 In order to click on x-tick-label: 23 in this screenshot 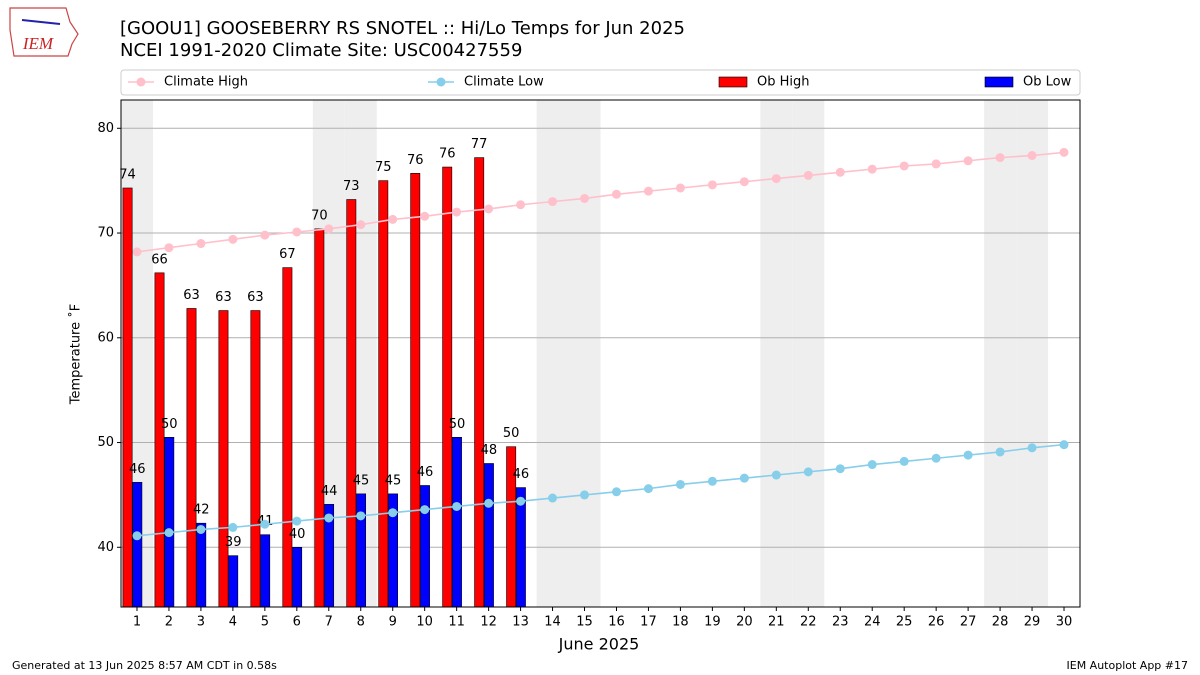, I will do `click(840, 622)`.